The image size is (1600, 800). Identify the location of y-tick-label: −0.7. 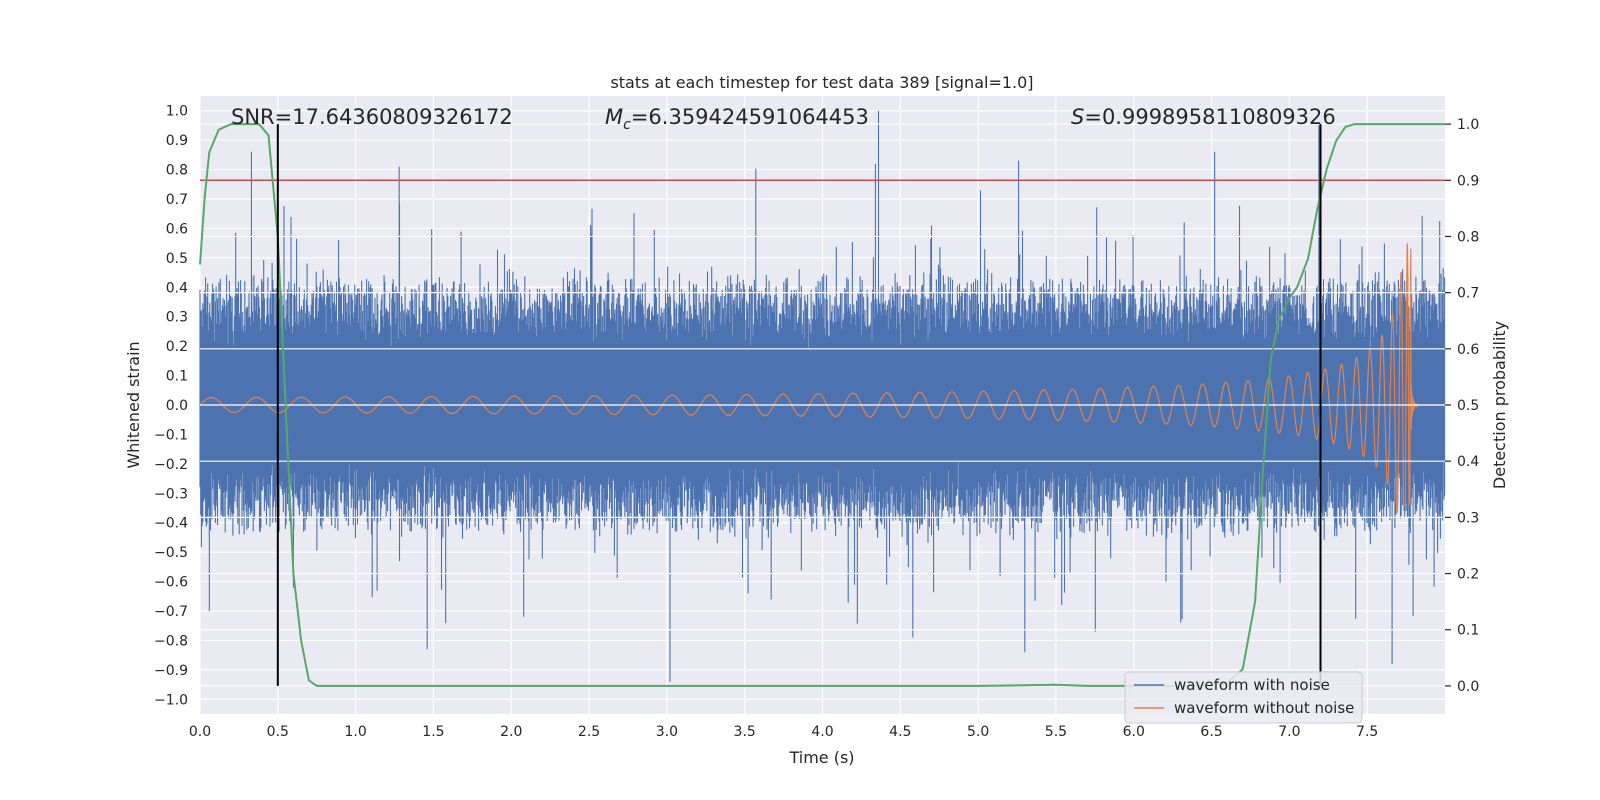
(171, 612).